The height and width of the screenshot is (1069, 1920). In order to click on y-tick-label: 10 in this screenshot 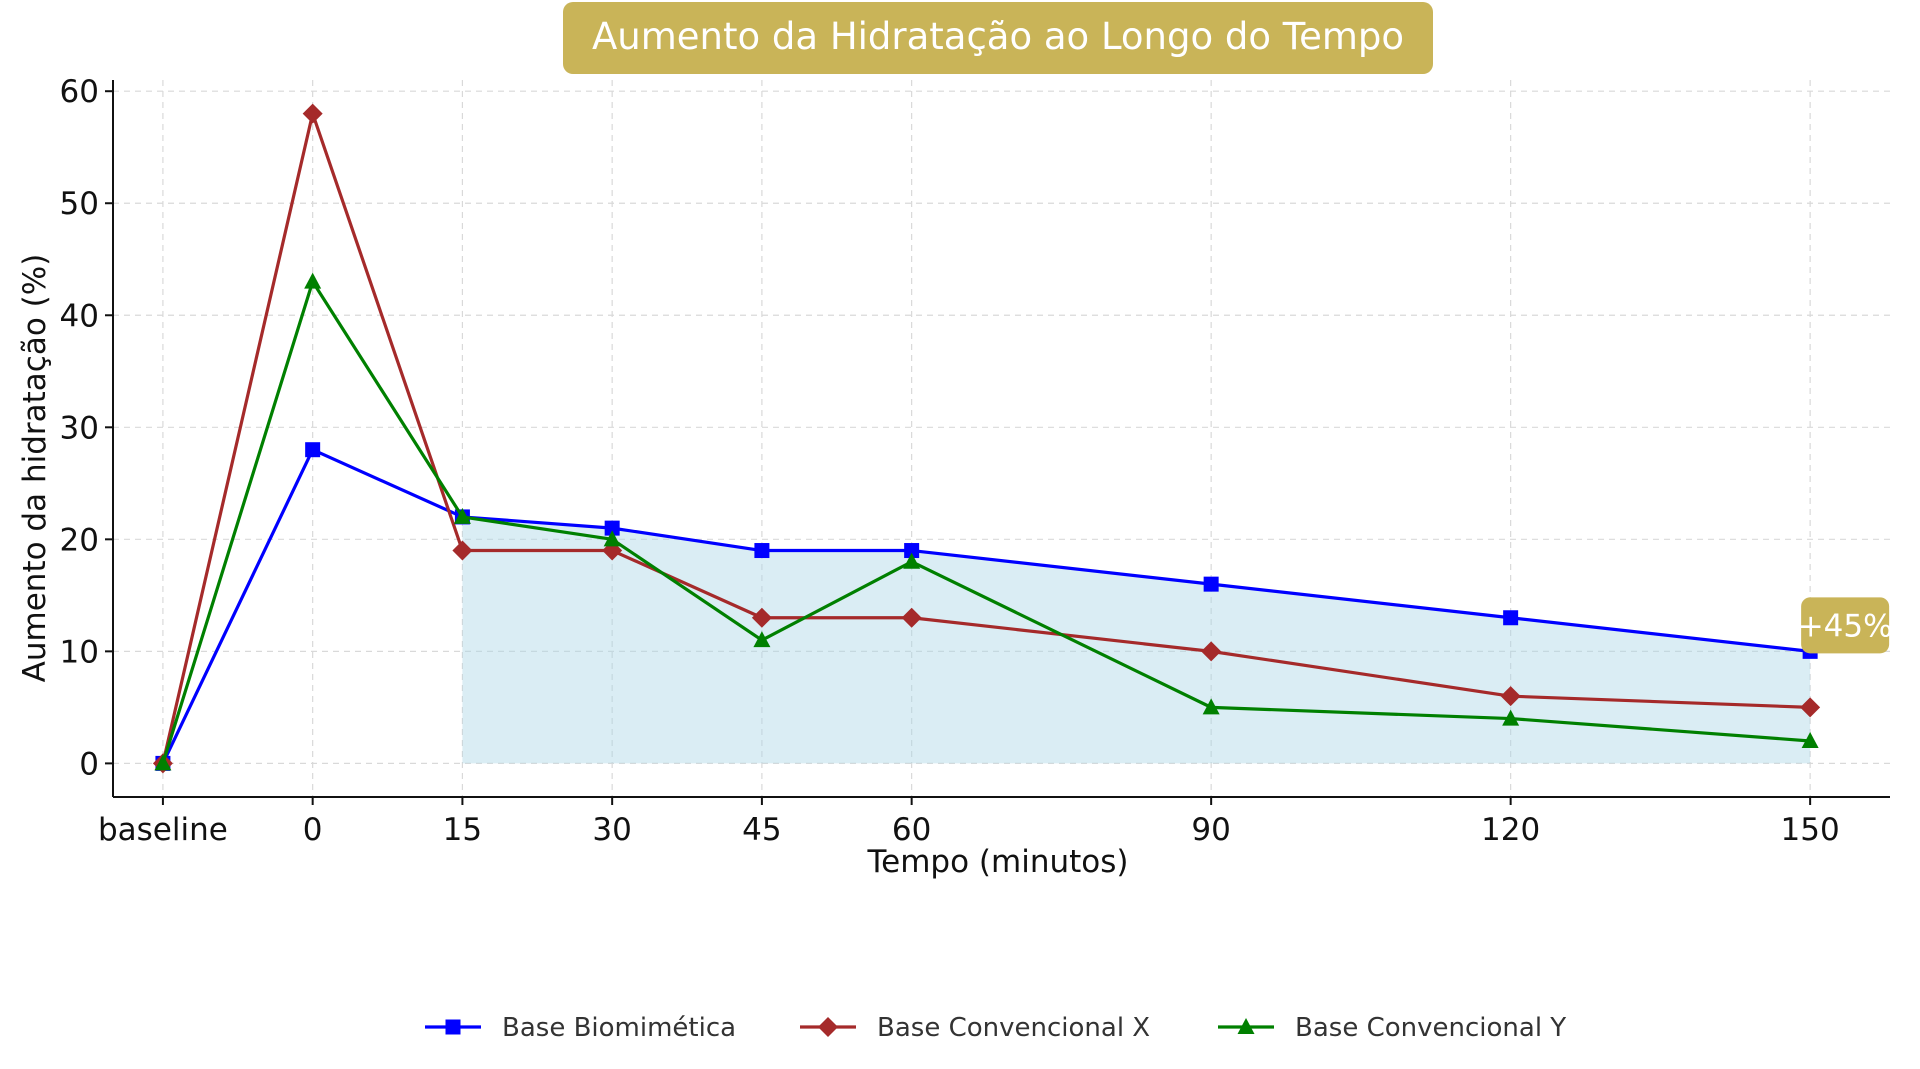, I will do `click(79, 652)`.